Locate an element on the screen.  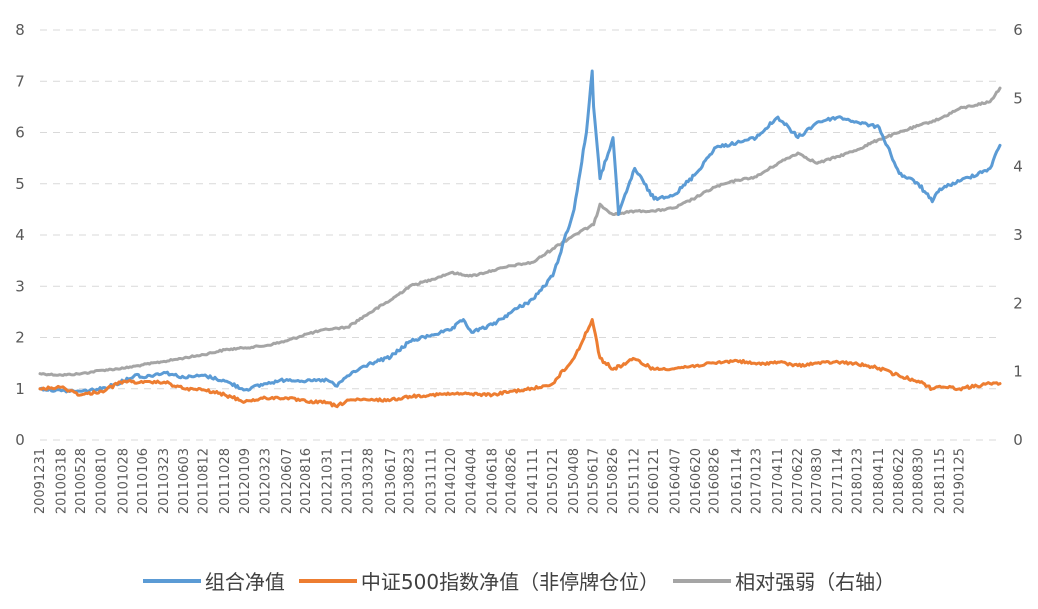
x-tick-label: 20170830 is located at coordinates (817, 481).